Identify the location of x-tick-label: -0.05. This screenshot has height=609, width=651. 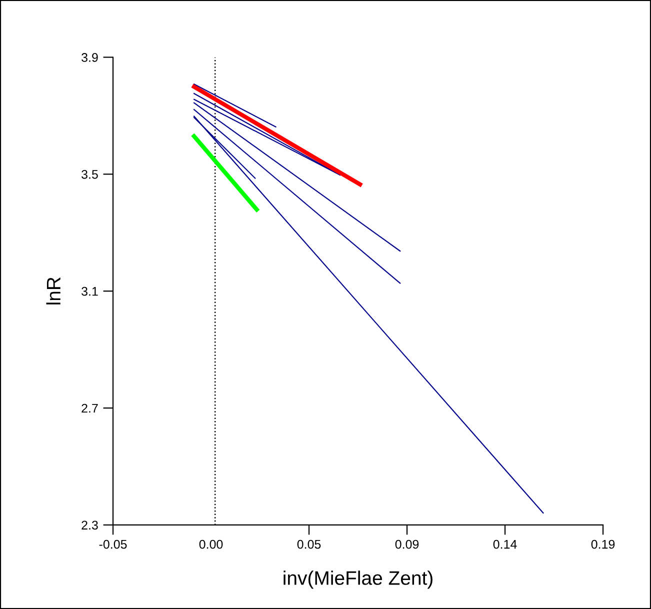
(113, 544).